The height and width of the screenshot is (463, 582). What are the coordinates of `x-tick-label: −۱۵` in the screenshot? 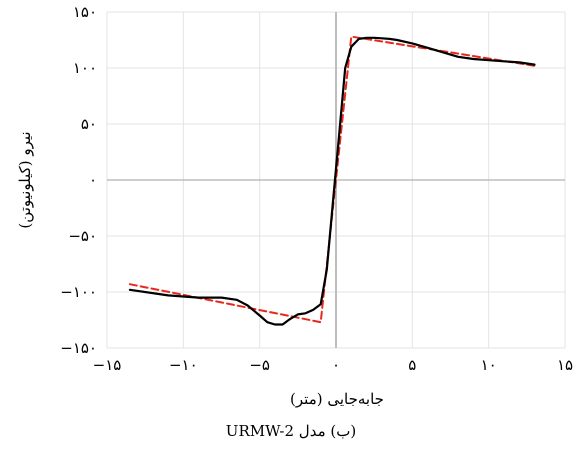 It's located at (107, 365).